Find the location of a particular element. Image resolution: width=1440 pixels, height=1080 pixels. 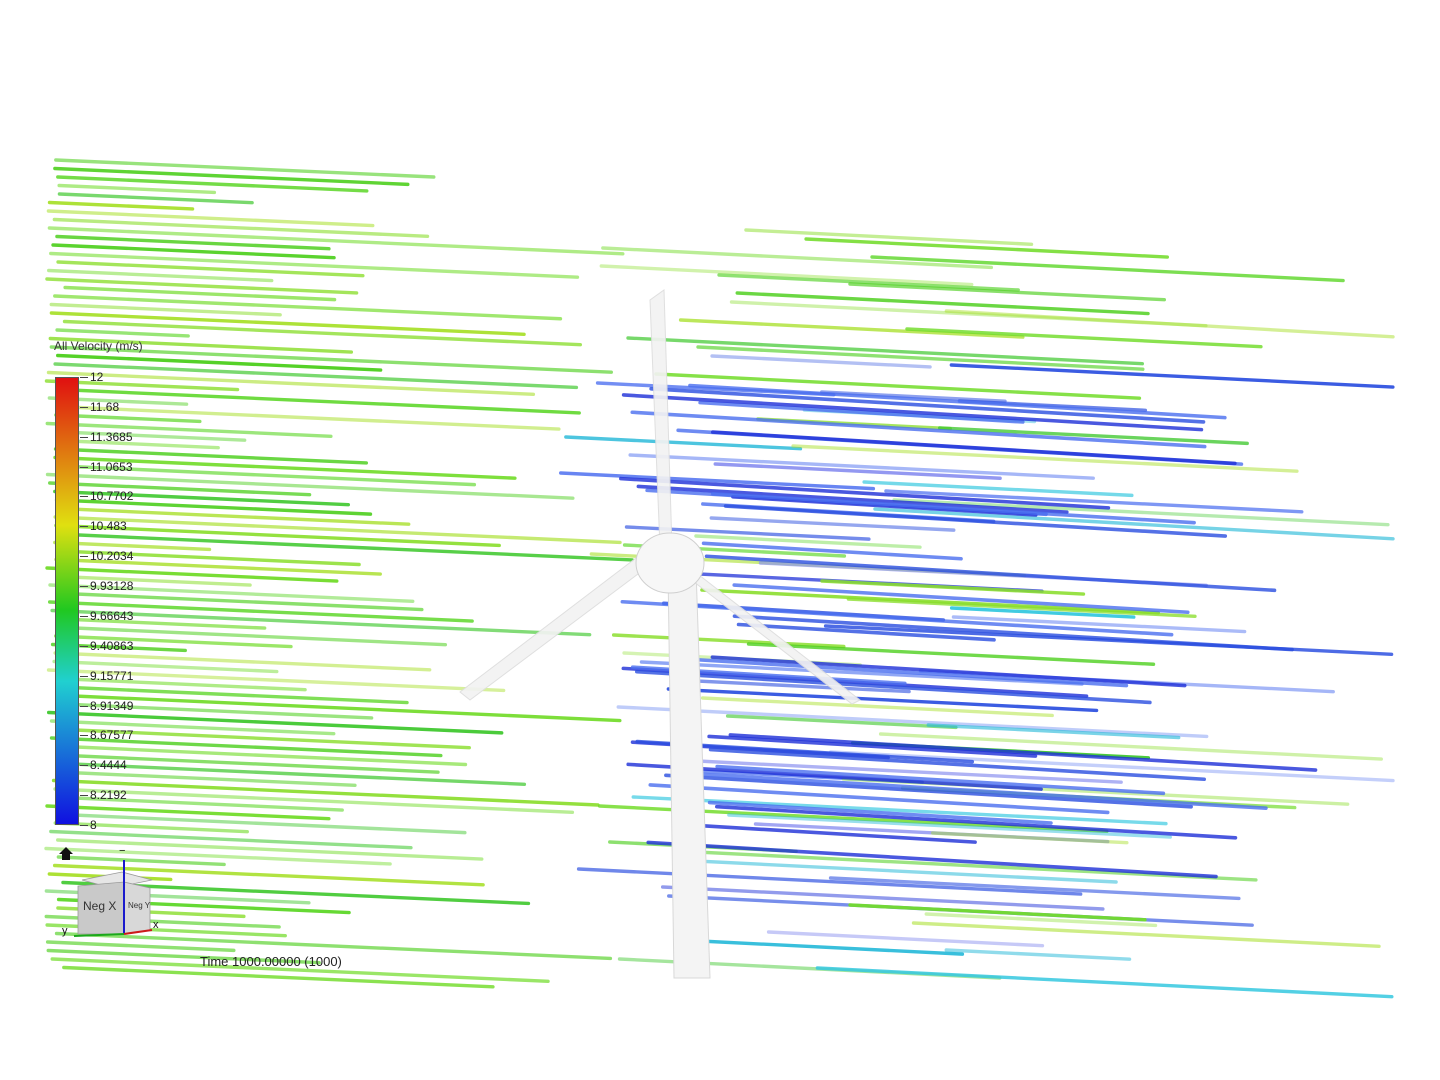

axis-z-label: − is located at coordinates (122, 851).